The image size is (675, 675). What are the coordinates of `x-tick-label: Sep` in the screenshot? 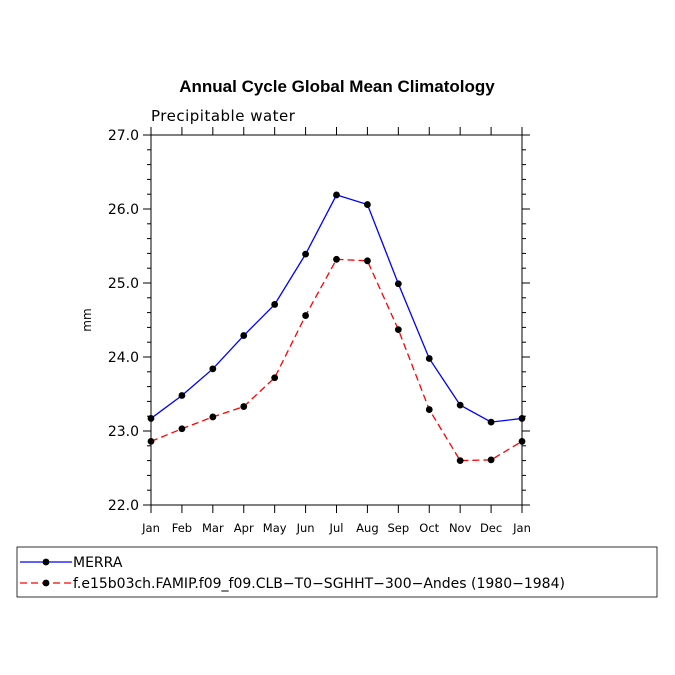 It's located at (398, 528).